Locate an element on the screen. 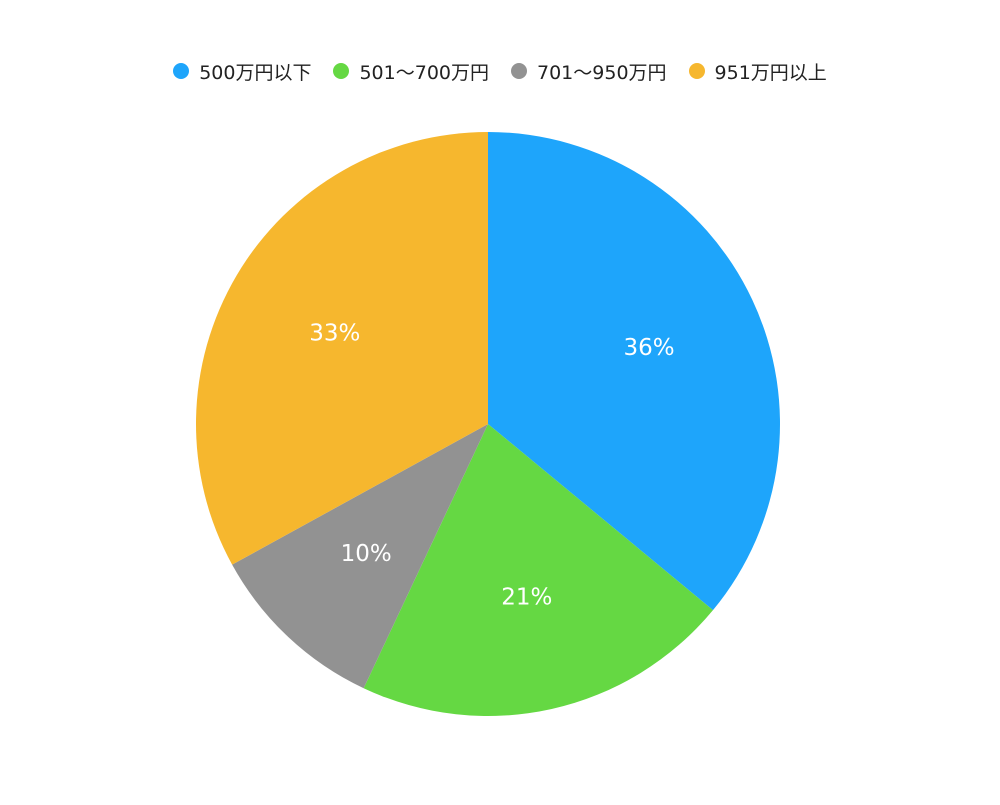 The width and height of the screenshot is (1000, 805). legend-item-0: 500万円以下 is located at coordinates (242, 71).